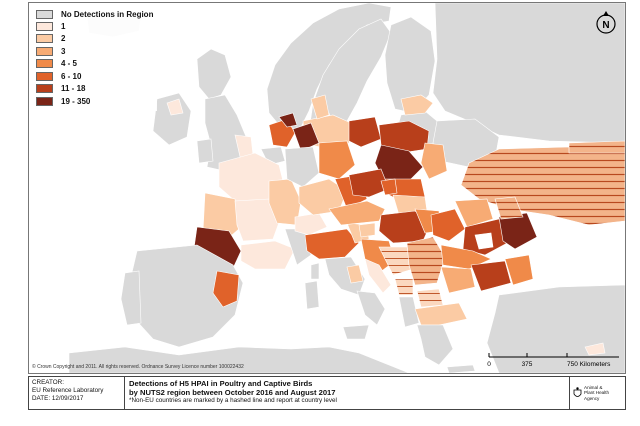 This screenshot has height=426, width=640. Describe the element at coordinates (239, 359) in the screenshot. I see `north-africa` at that location.